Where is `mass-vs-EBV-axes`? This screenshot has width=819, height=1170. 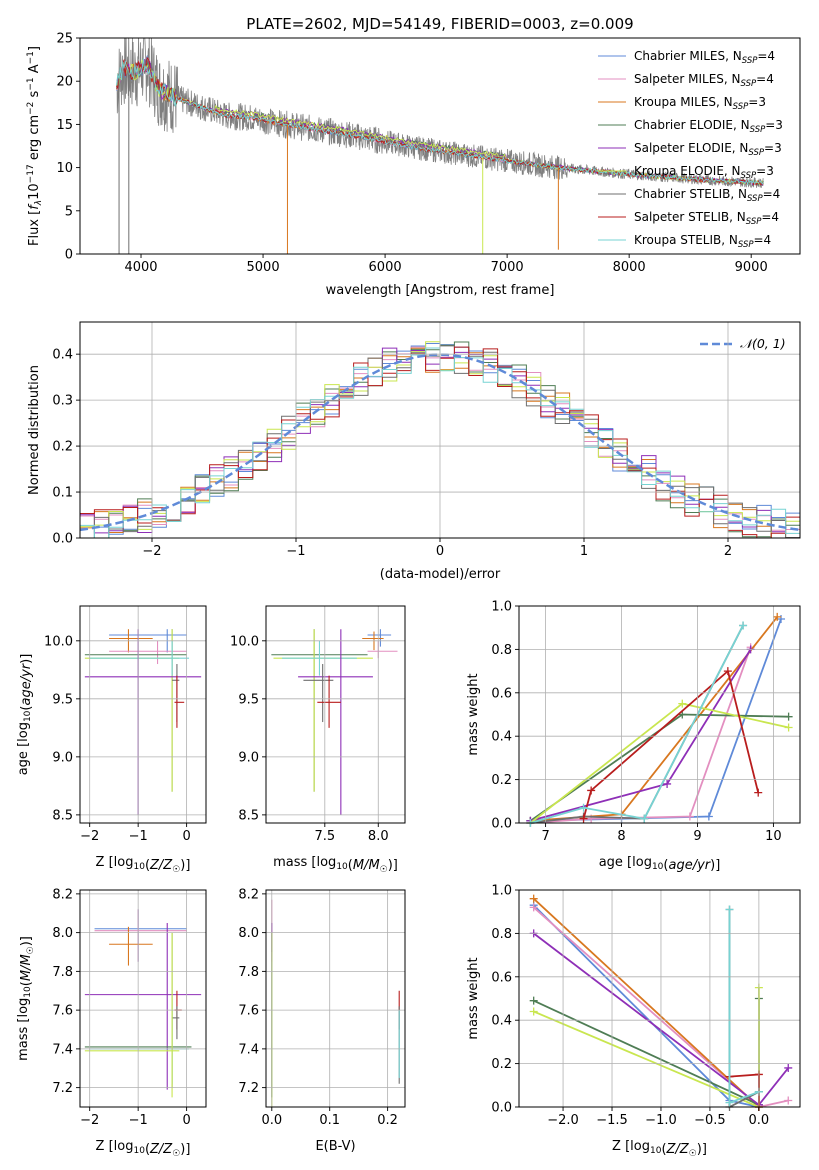
mass-vs-EBV-axes is located at coordinates (335, 998).